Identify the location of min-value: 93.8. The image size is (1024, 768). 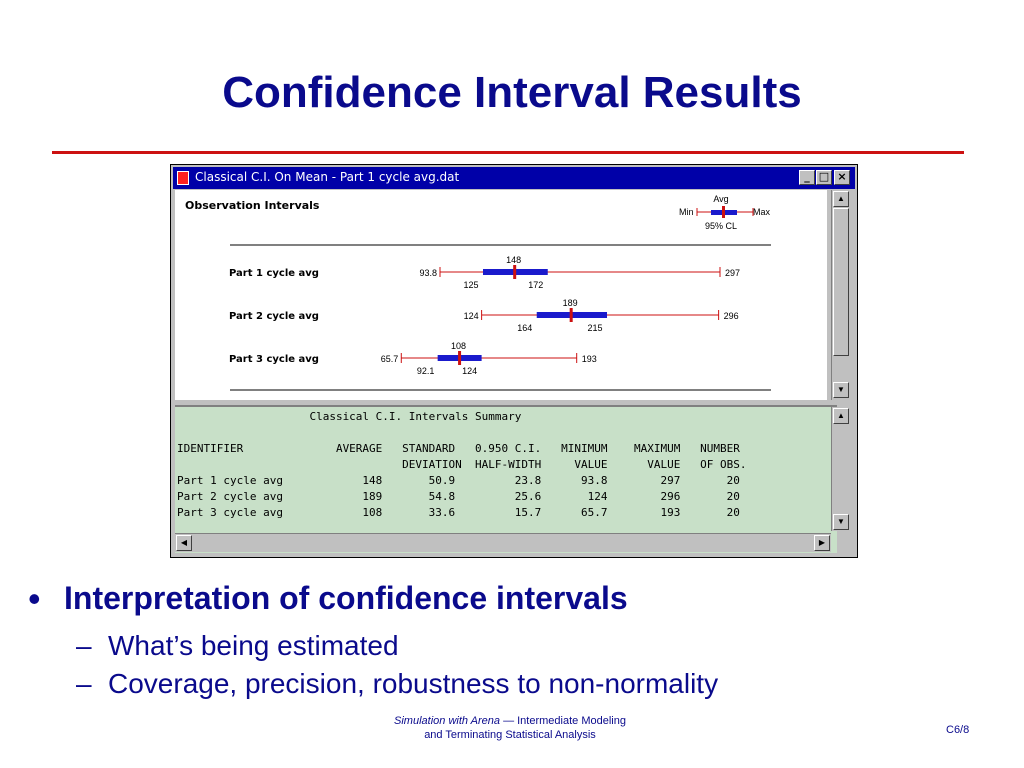
(428, 273).